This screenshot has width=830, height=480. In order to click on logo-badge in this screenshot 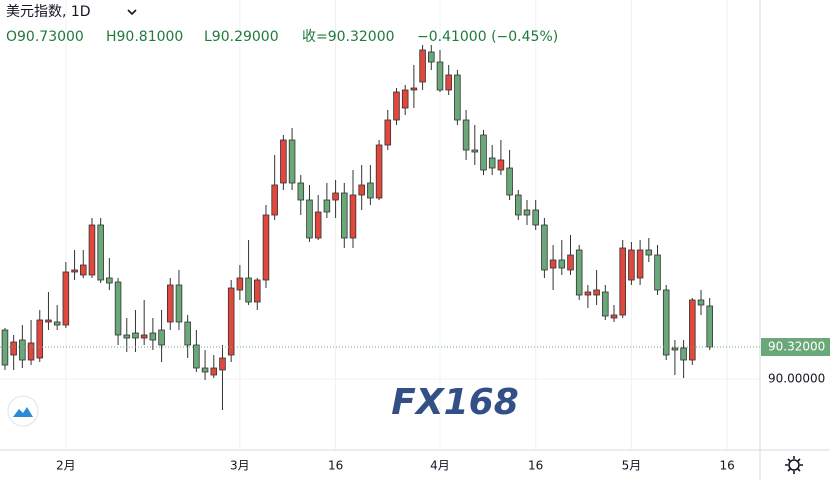, I will do `click(23, 411)`.